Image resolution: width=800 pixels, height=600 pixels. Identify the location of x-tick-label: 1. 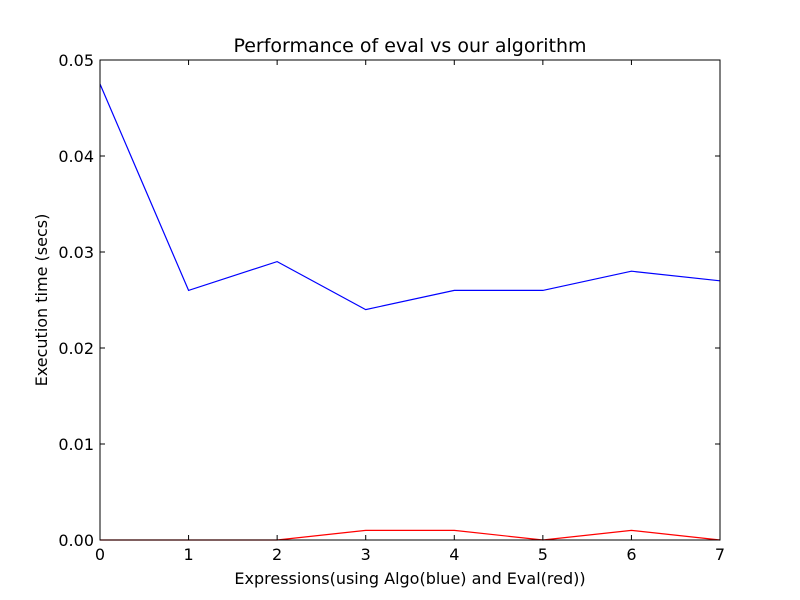
(188, 554).